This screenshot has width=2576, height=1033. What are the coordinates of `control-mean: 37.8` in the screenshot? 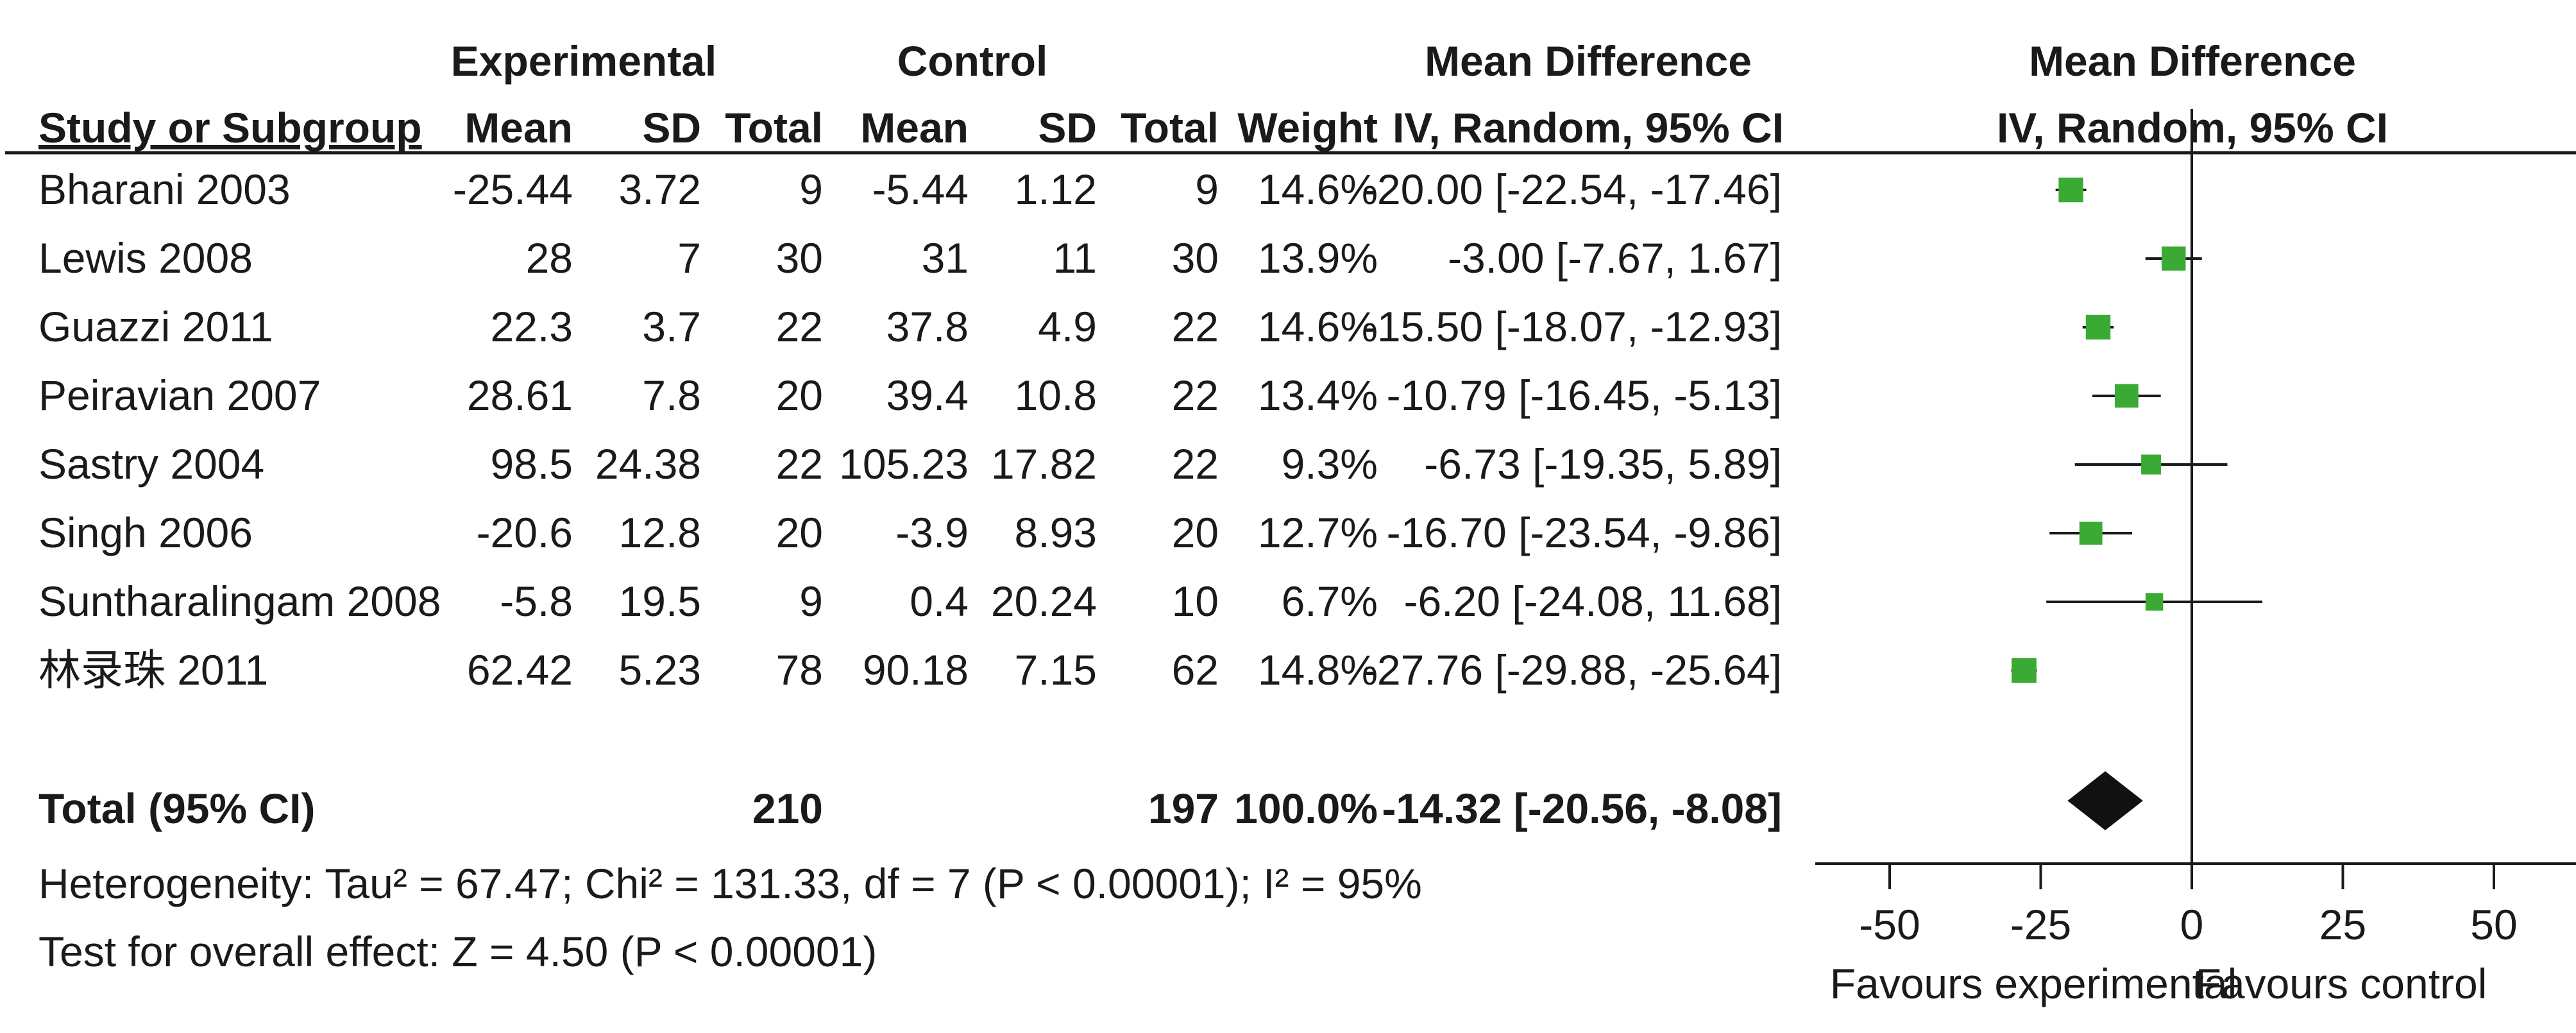 It's located at (927, 326).